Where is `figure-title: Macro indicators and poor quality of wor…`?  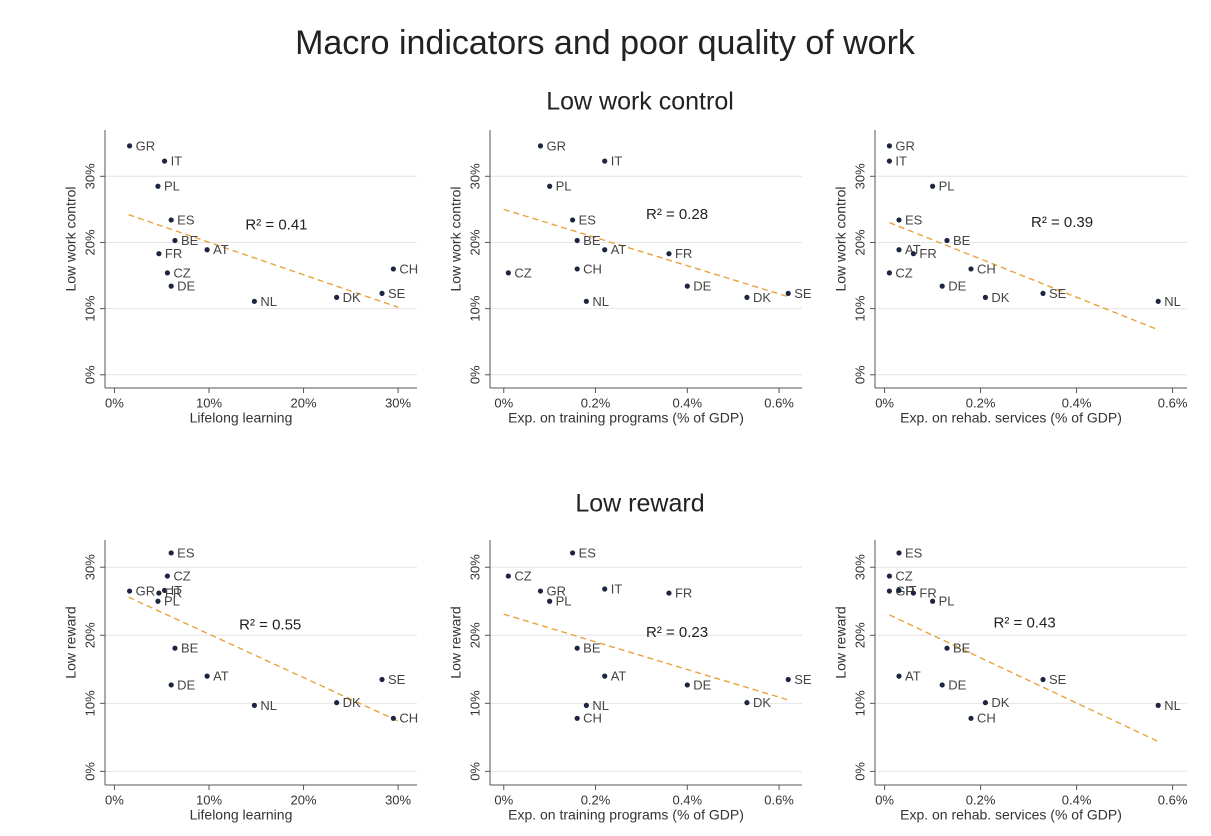 figure-title: Macro indicators and poor quality of wor… is located at coordinates (605, 43).